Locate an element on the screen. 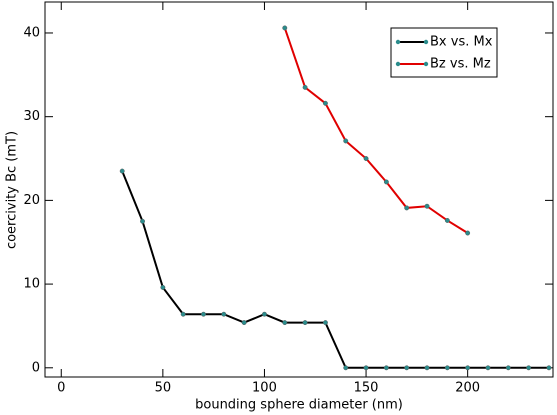 This screenshot has width=557, height=415. y-tick-label: 40 is located at coordinates (31, 32).